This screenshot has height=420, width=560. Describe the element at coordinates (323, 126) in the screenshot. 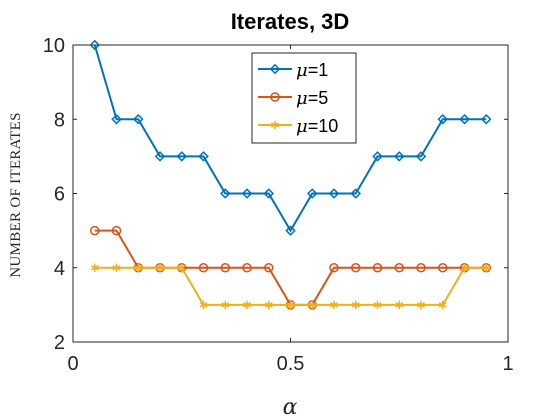

I see `legend-series-name: =10` at that location.